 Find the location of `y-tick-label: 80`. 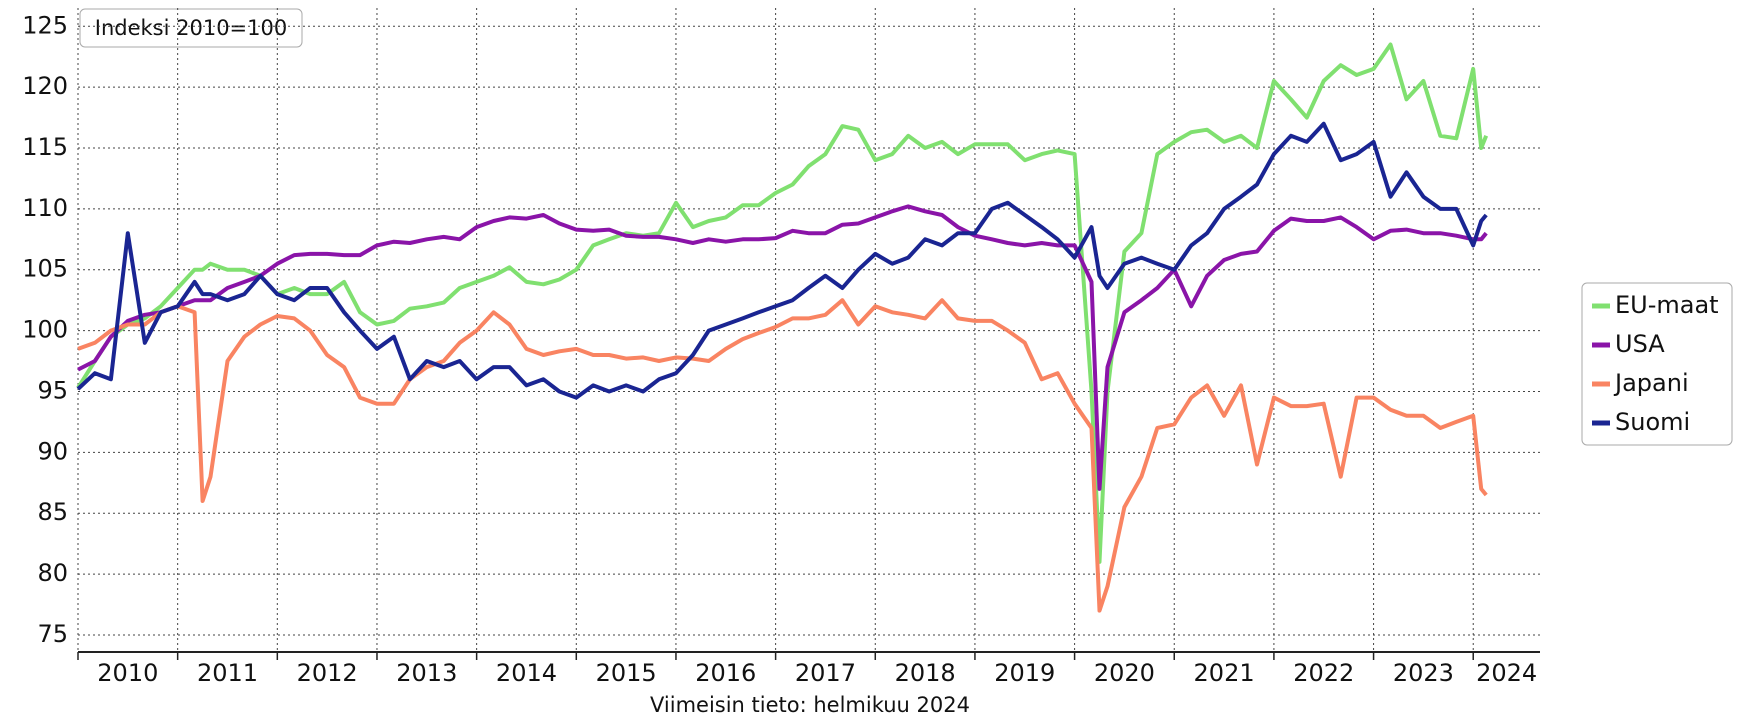

y-tick-label: 80 is located at coordinates (52, 573).